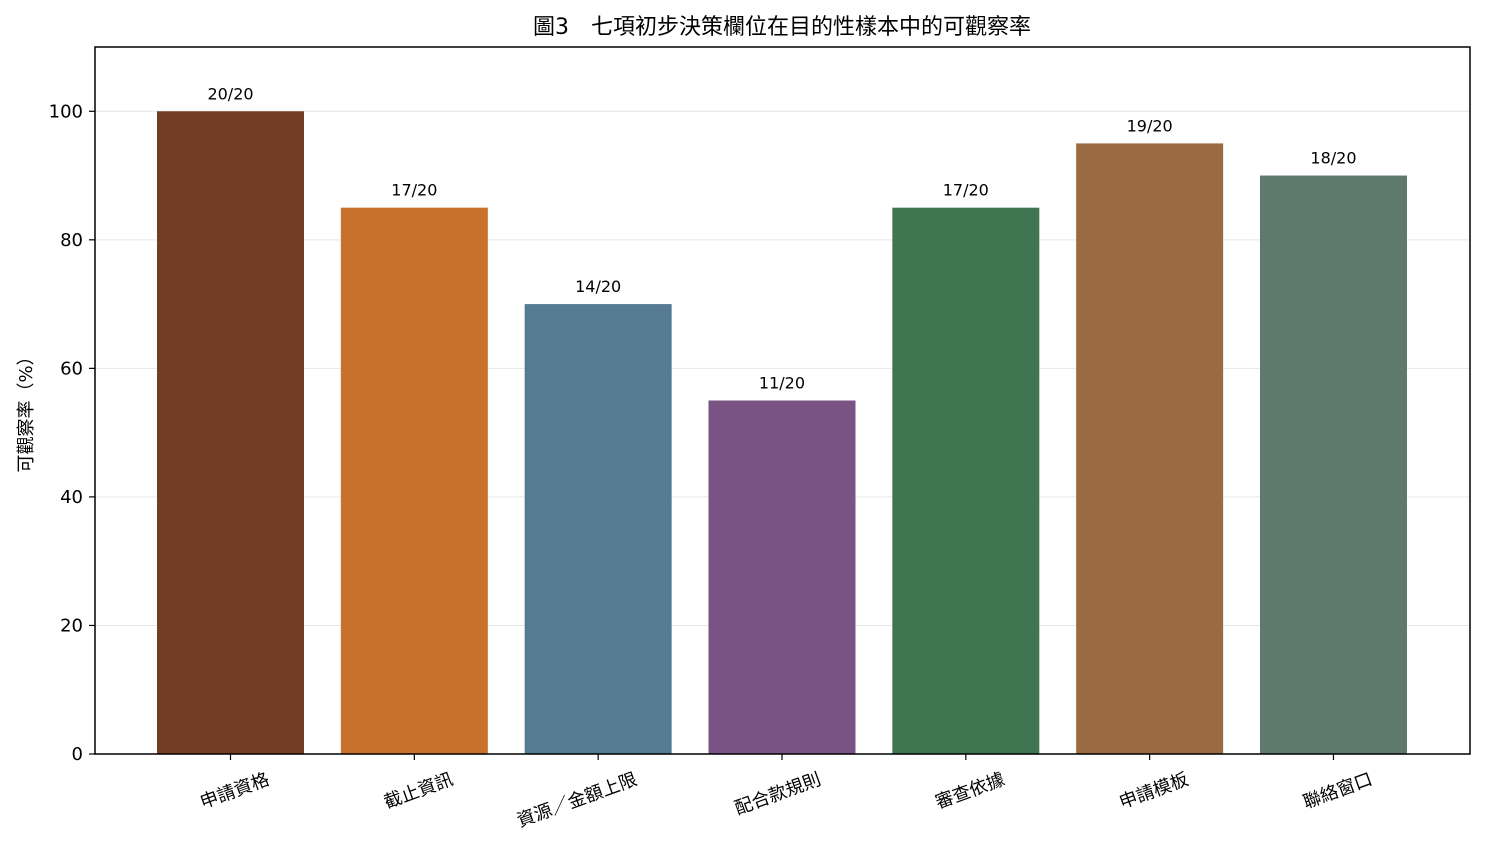  Describe the element at coordinates (234, 791) in the screenshot. I see `x-tick-label: 申請資格` at that location.